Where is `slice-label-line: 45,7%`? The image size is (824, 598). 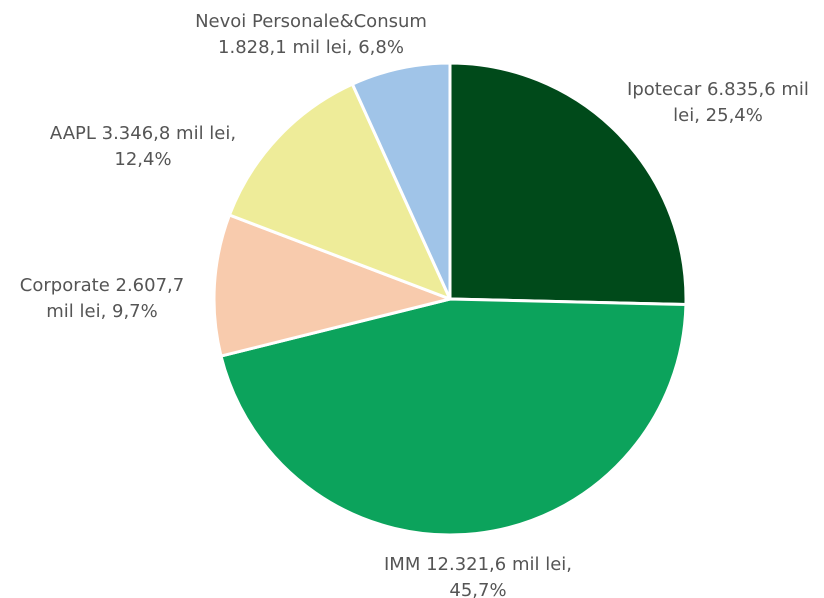
slice-label-line: 45,7% is located at coordinates (477, 589).